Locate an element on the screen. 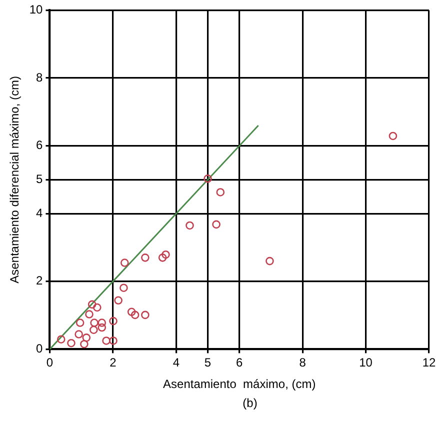 Image resolution: width=439 pixels, height=428 pixels. y-axis-title: Asentamiento diferencial máximo, (cm) is located at coordinates (15, 180).